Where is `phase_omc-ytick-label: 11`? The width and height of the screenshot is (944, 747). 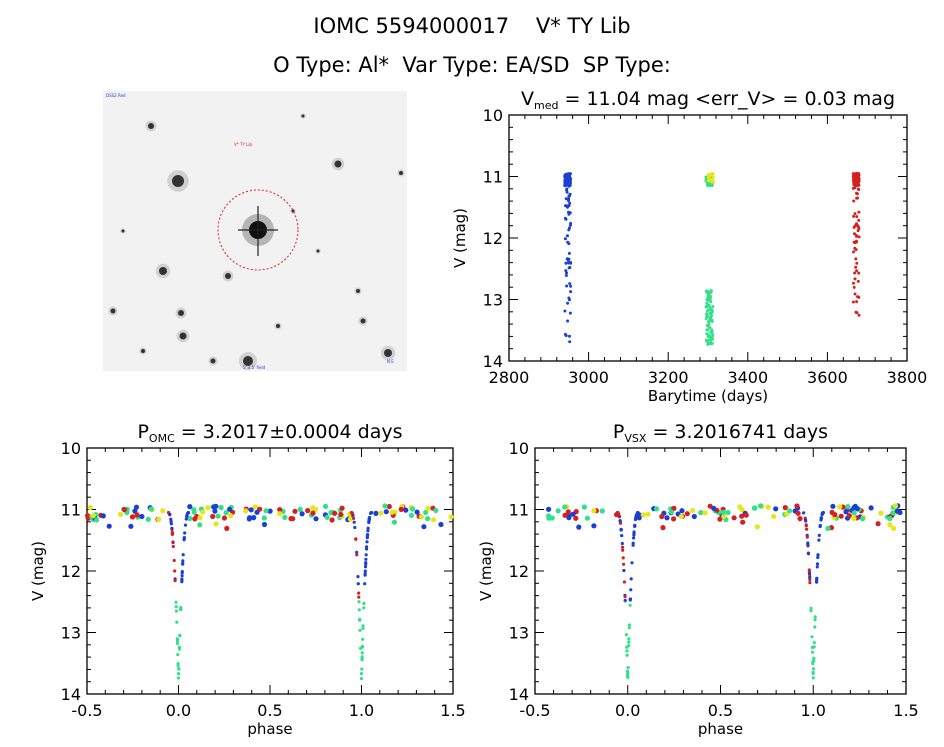 phase_omc-ytick-label: 11 is located at coordinates (71, 510).